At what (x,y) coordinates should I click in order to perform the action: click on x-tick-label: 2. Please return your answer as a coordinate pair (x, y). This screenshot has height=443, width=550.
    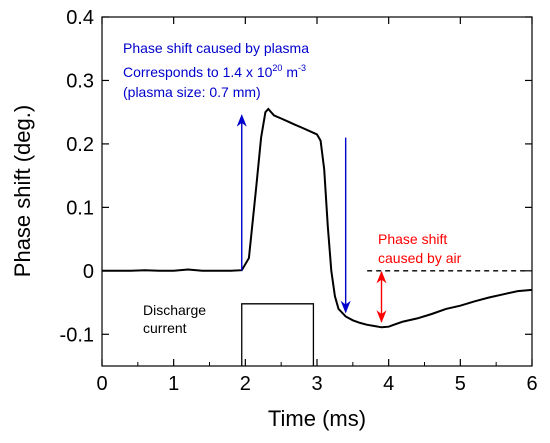
    Looking at the image, I should click on (245, 384).